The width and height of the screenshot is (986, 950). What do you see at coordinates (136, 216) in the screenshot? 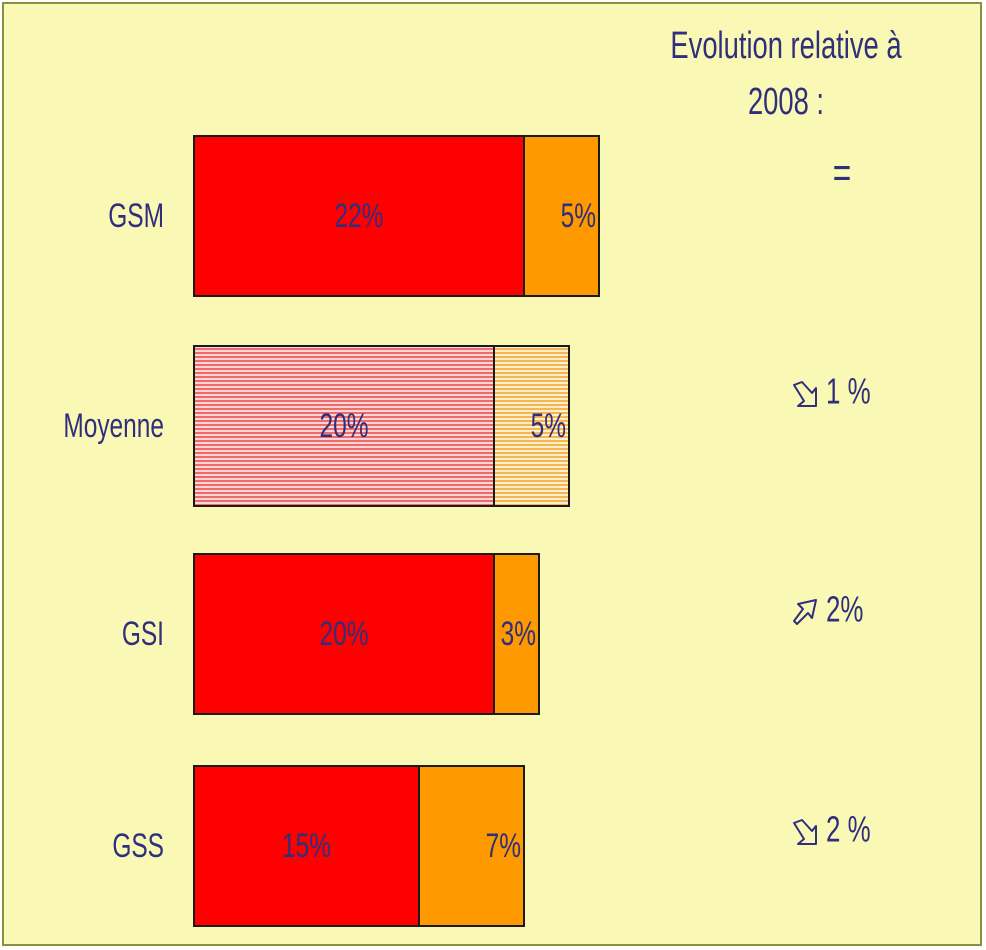
I see `category-label-gsm: GSM` at bounding box center [136, 216].